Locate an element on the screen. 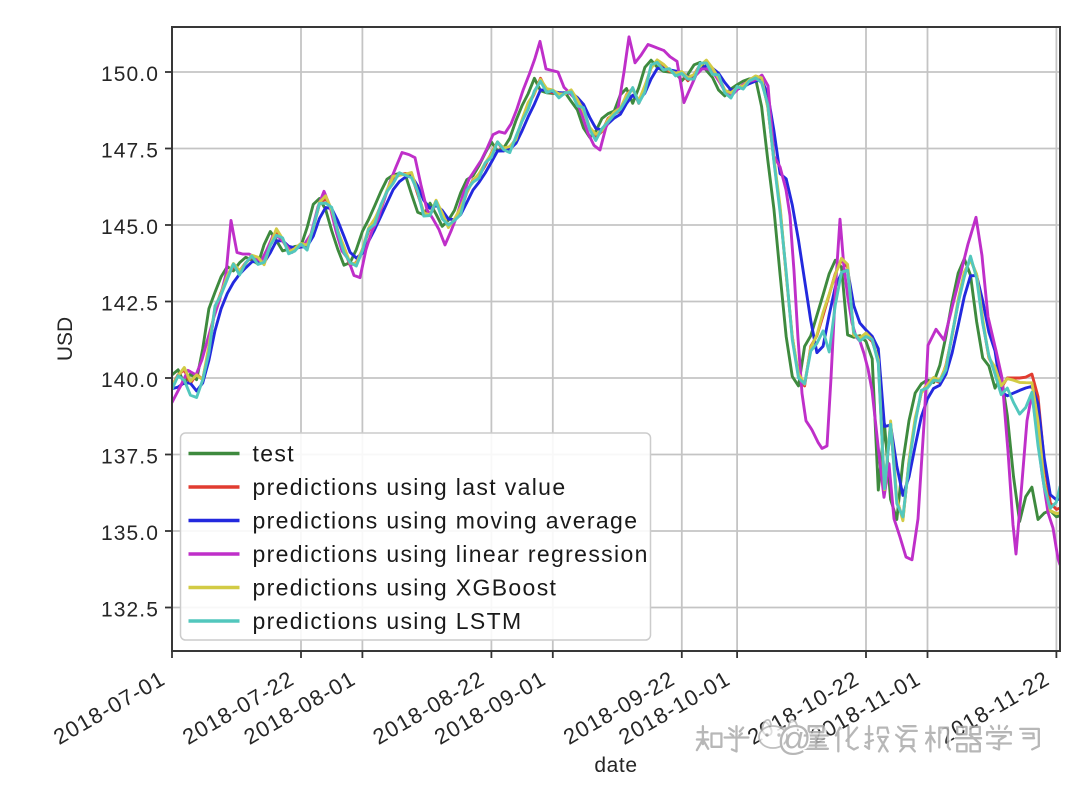 The image size is (1080, 787). svg-text: 145.0 is located at coordinates (130, 227).